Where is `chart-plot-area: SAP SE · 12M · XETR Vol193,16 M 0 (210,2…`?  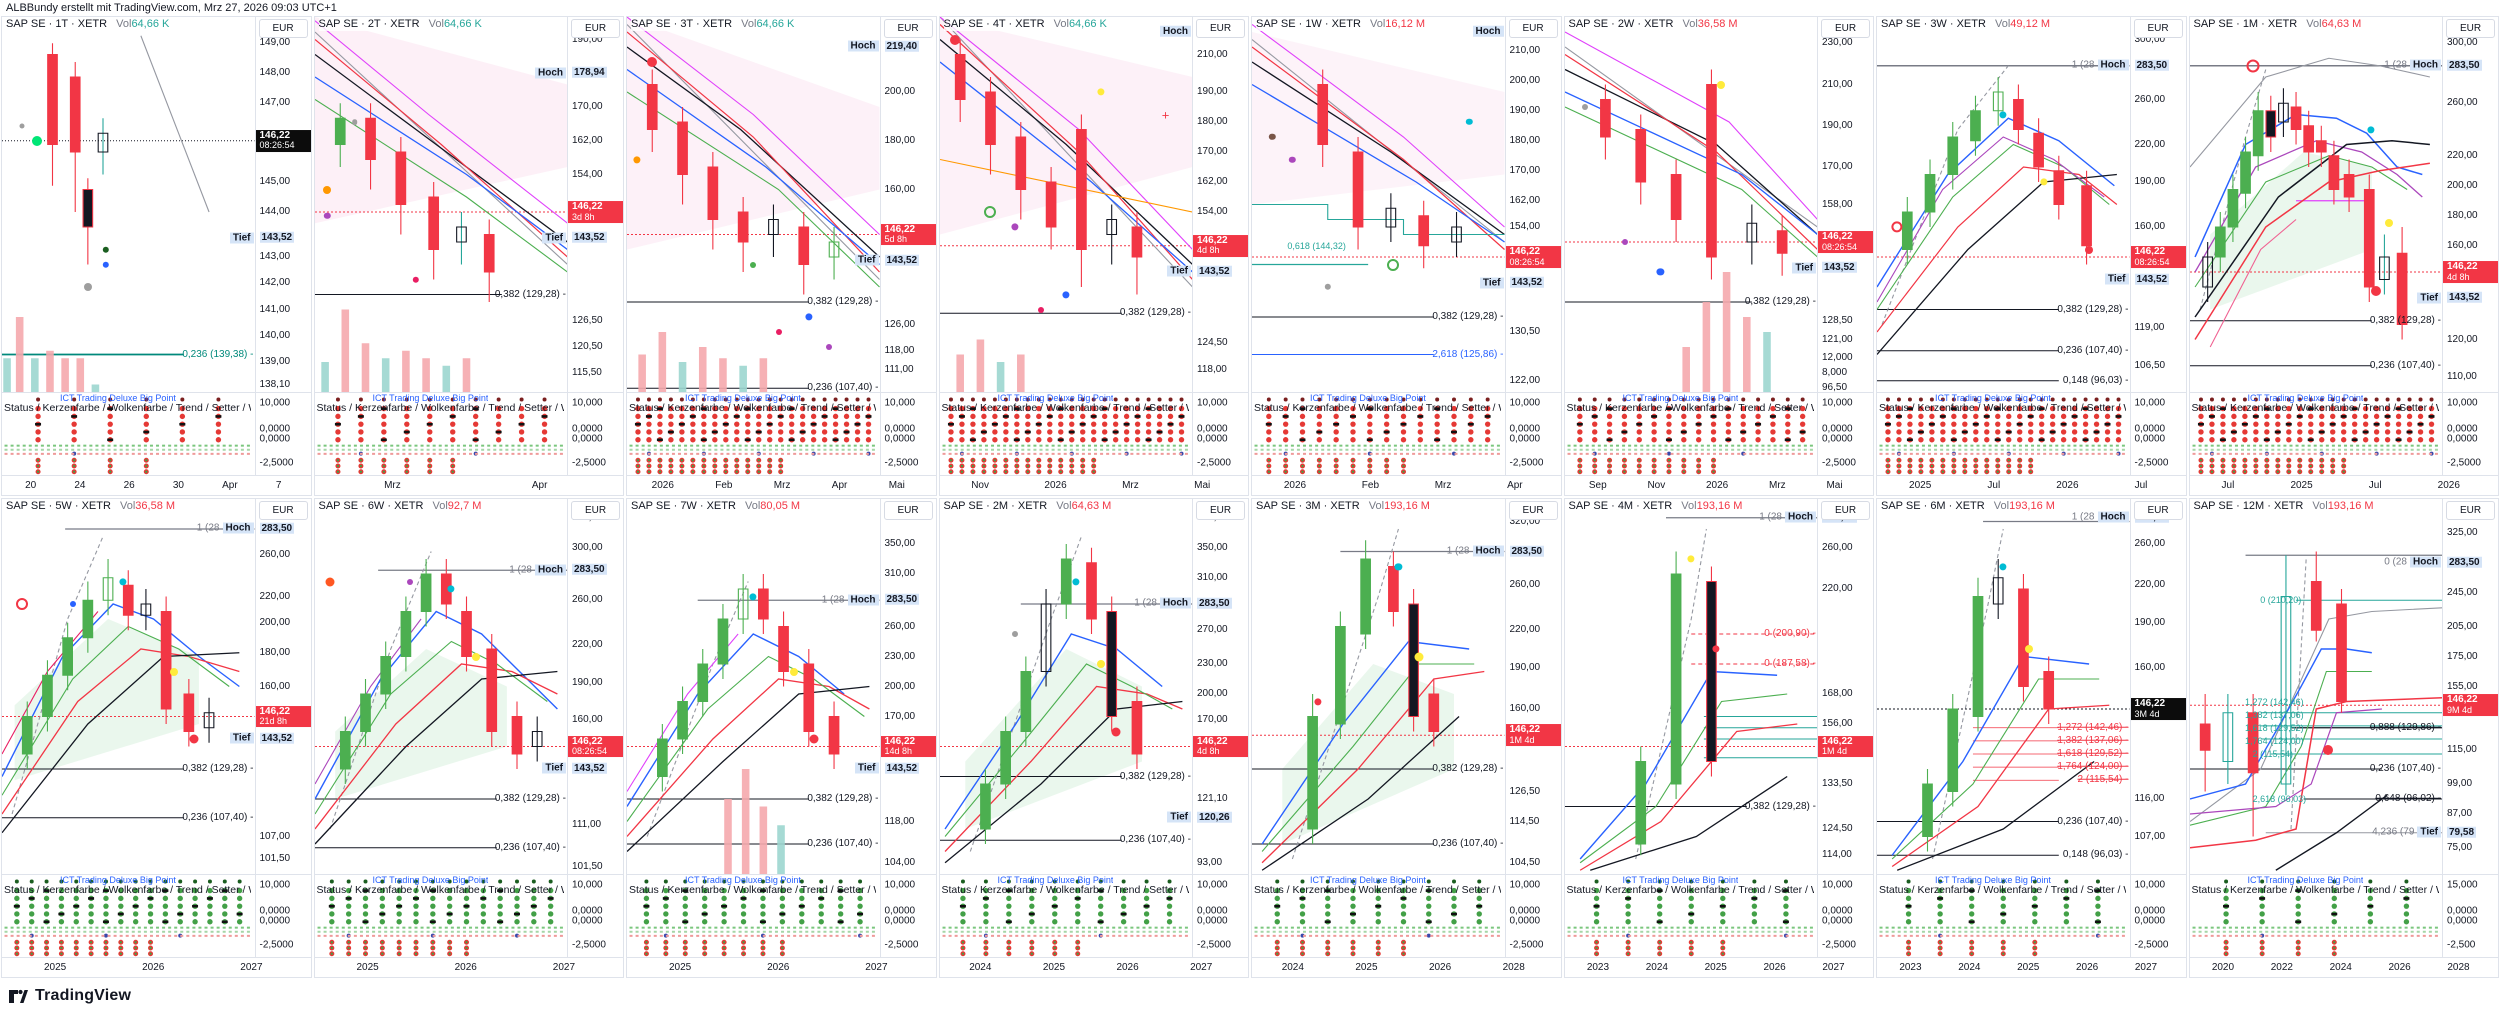
chart-plot-area: SAP SE · 12M · XETR Vol193,16 M 0 (210,2… is located at coordinates (2316, 686).